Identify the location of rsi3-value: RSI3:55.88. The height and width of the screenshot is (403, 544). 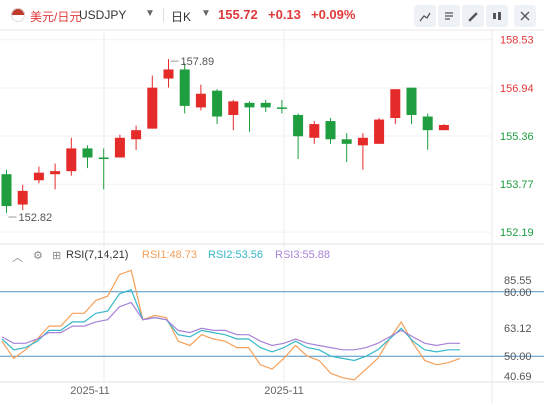
(303, 255).